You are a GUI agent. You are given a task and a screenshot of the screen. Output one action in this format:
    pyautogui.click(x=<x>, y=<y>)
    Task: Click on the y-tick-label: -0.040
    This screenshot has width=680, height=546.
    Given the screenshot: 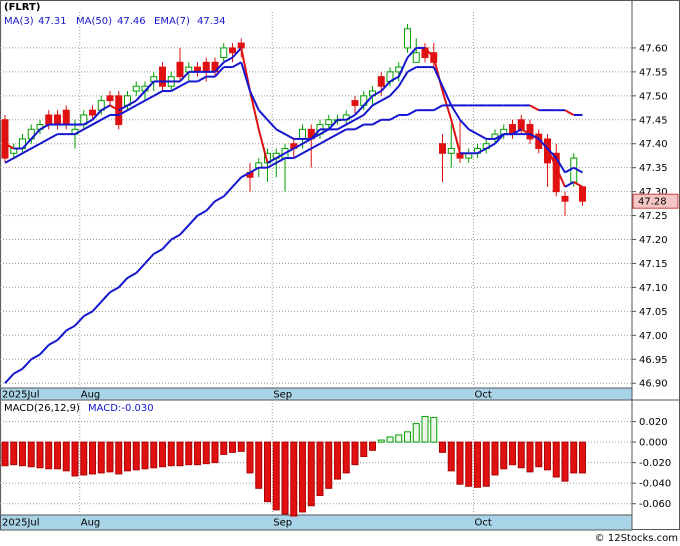 What is the action you would take?
    pyautogui.click(x=655, y=484)
    